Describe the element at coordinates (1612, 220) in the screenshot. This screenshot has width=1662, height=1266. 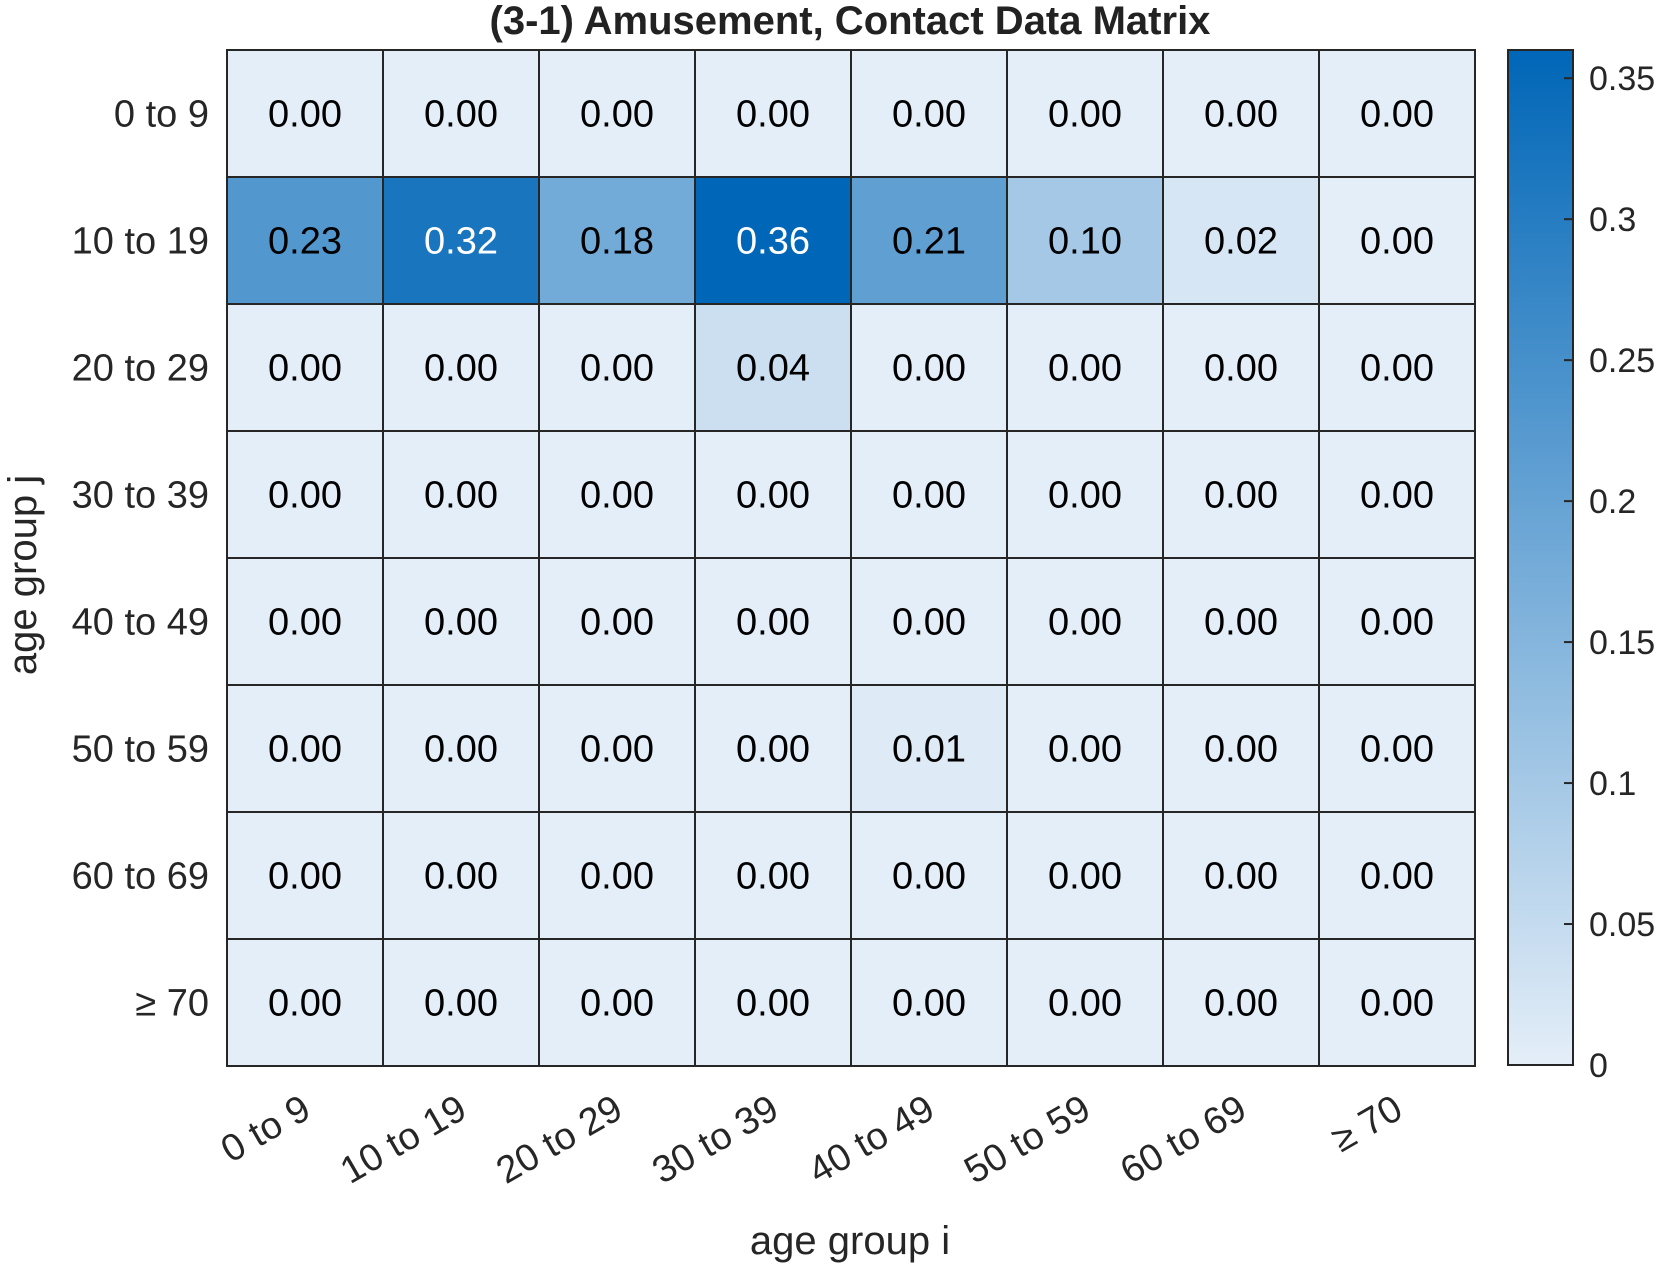
I see `colorbar-tick-label: 0.3` at that location.